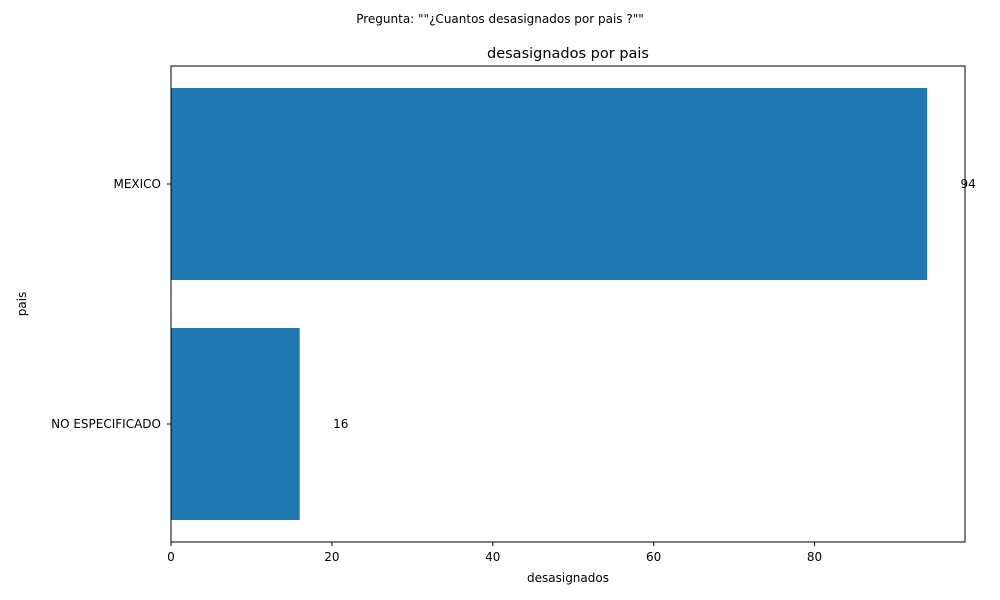 This screenshot has width=1000, height=600. What do you see at coordinates (331, 557) in the screenshot?
I see `x-tick-label: 20` at bounding box center [331, 557].